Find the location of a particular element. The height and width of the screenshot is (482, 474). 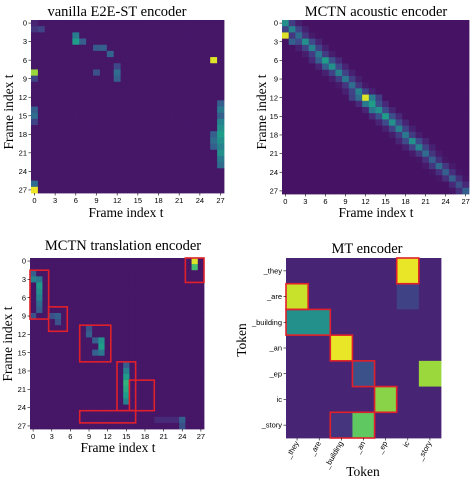

y-tick-label: 24 is located at coordinates (23, 171).